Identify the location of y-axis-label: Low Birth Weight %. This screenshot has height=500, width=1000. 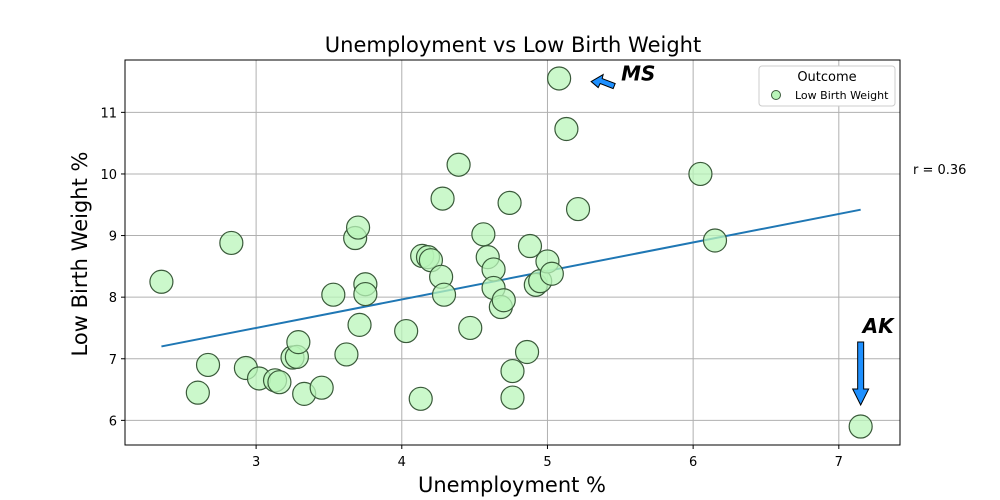
(80, 254).